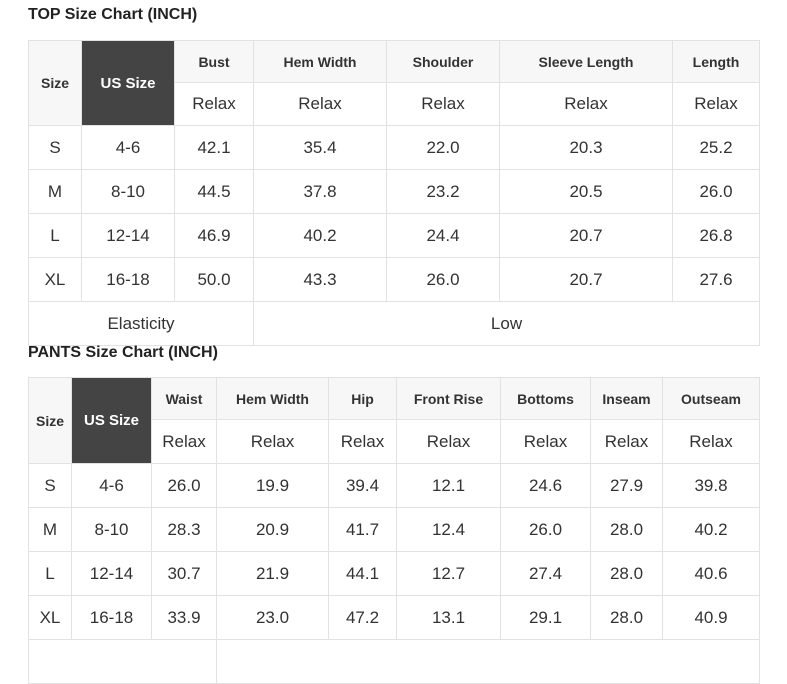 This screenshot has width=787, height=684. Describe the element at coordinates (362, 529) in the screenshot. I see `value-cell: 41.7` at that location.